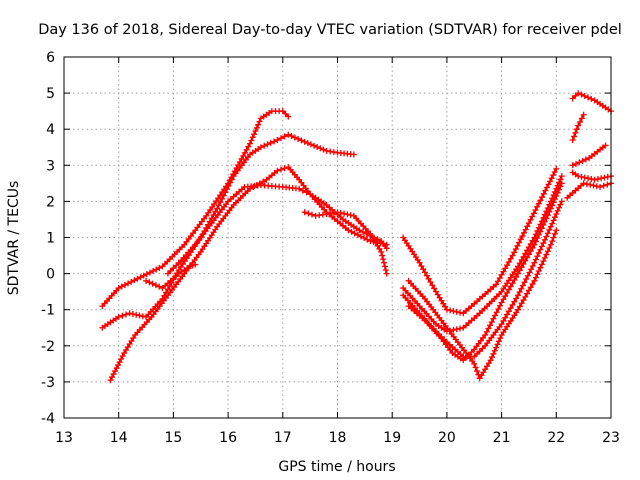 Image resolution: width=640 pixels, height=480 pixels. Describe the element at coordinates (50, 275) in the screenshot. I see `y-tick-label: 0` at that location.